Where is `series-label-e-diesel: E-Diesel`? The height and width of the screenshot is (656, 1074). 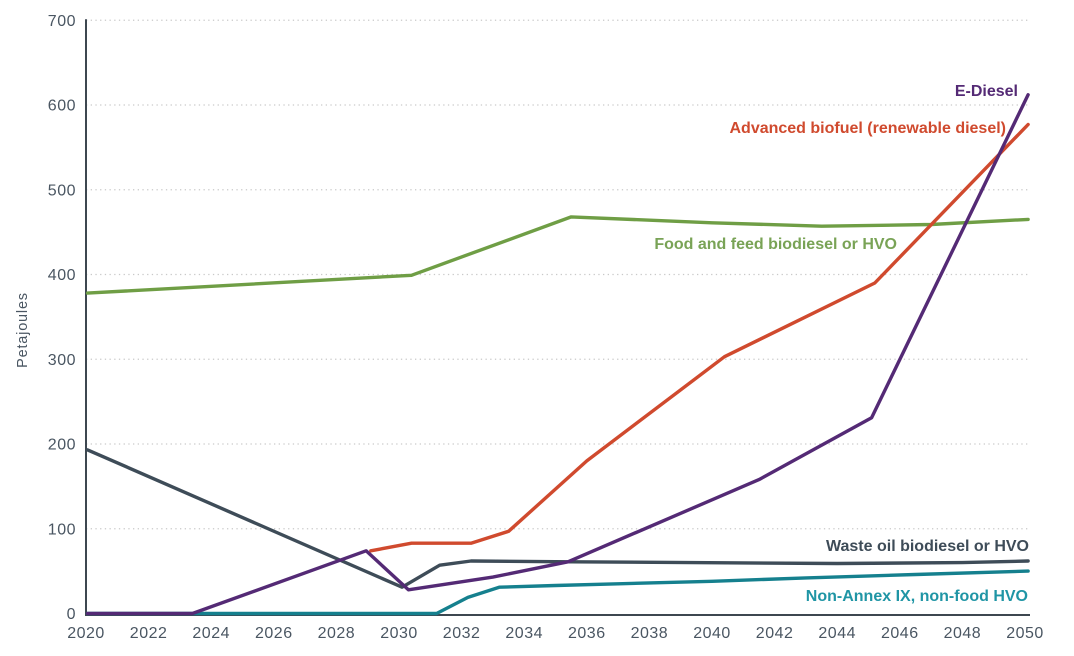 series-label-e-diesel: E-Diesel is located at coordinates (986, 91).